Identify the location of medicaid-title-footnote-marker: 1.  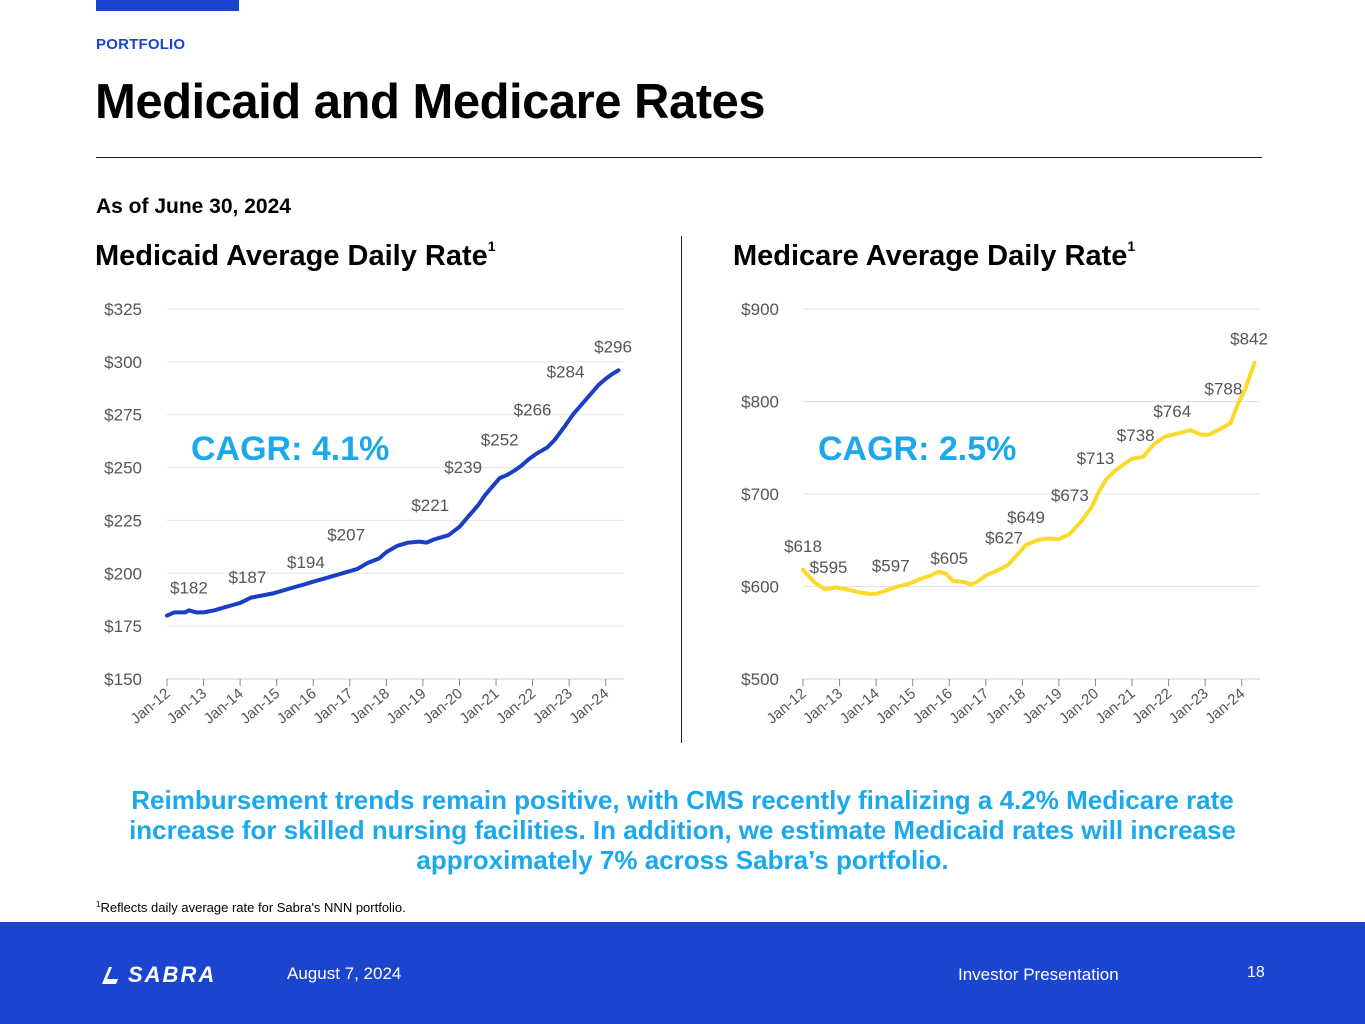
(491, 246).